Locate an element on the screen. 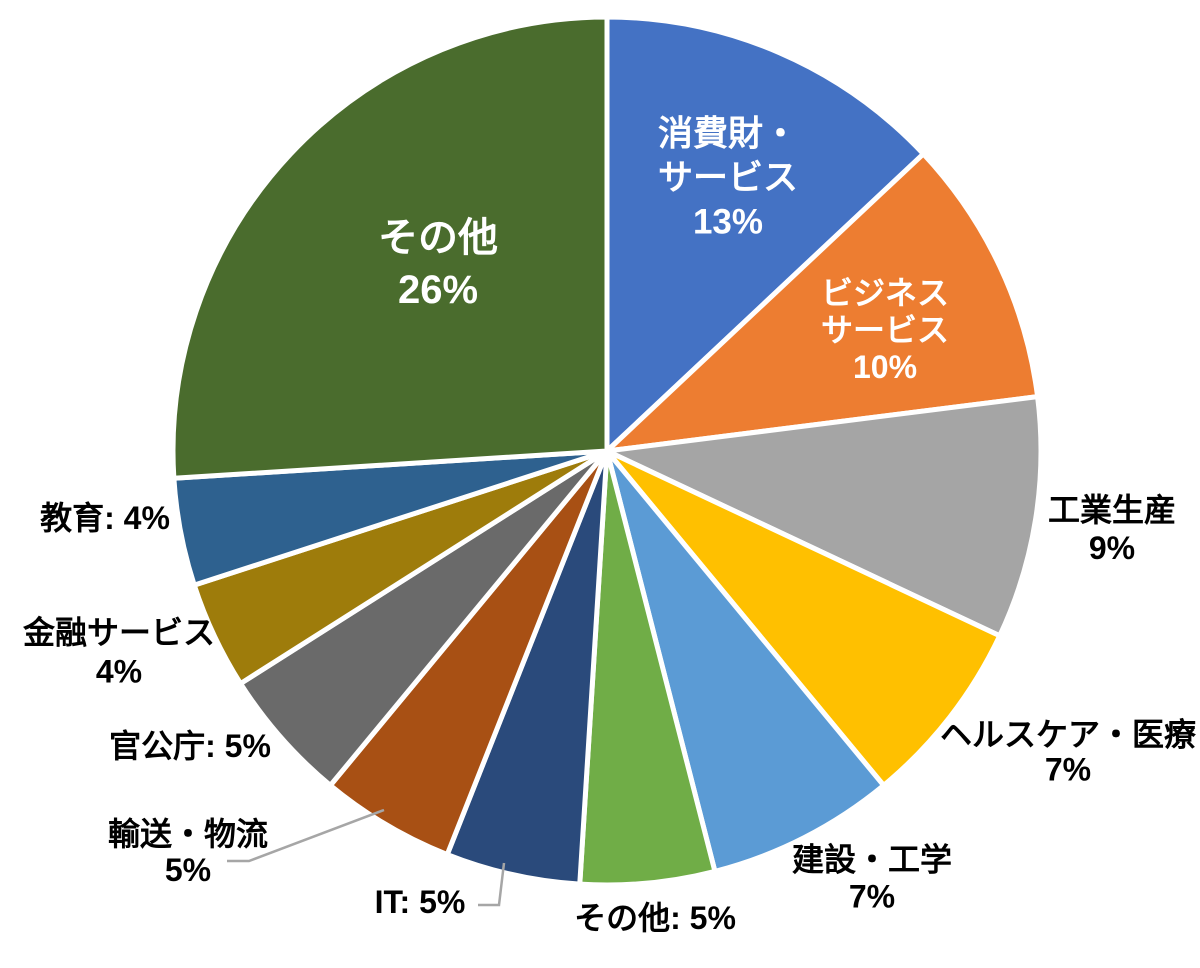 This screenshot has width=1200, height=968. slice-label-0-消費財・サービス: 消費財・サービス 13% is located at coordinates (728, 178).